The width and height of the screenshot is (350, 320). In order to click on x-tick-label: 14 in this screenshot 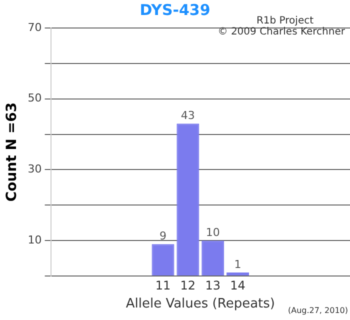, I will do `click(238, 285)`.